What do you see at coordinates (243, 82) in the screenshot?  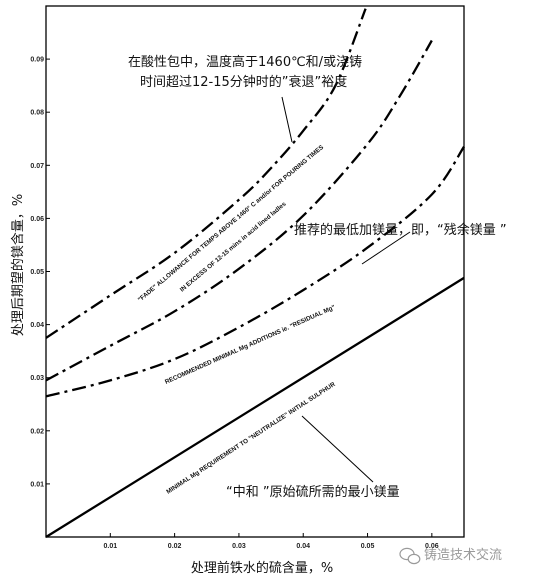 I see `fade-label-cn-2: 时间超过12-15分钟时的”衰退”裕度` at bounding box center [243, 82].